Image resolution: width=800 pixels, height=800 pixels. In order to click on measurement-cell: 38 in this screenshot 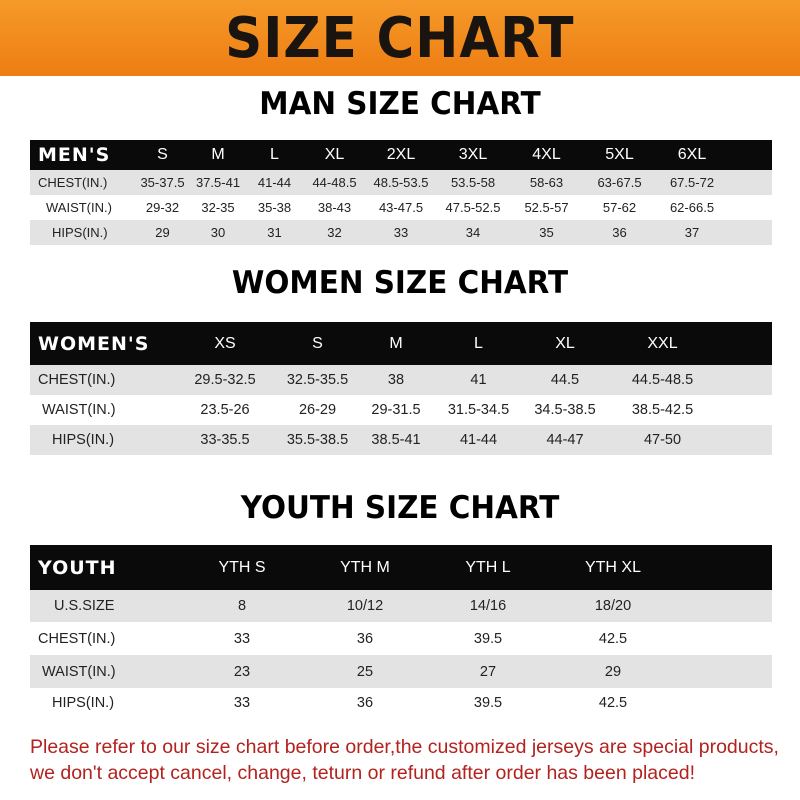, I will do `click(396, 380)`.